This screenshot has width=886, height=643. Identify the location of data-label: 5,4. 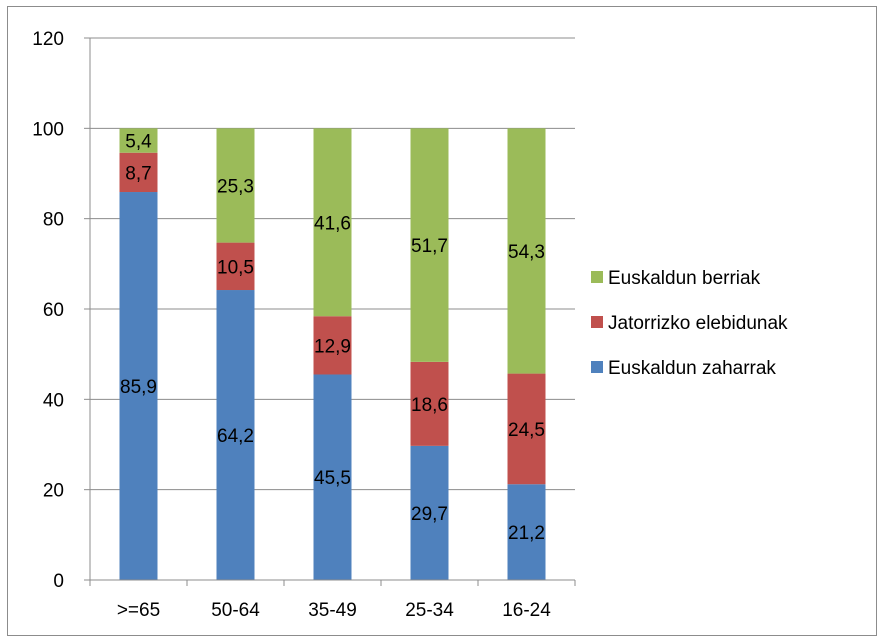
(138, 142).